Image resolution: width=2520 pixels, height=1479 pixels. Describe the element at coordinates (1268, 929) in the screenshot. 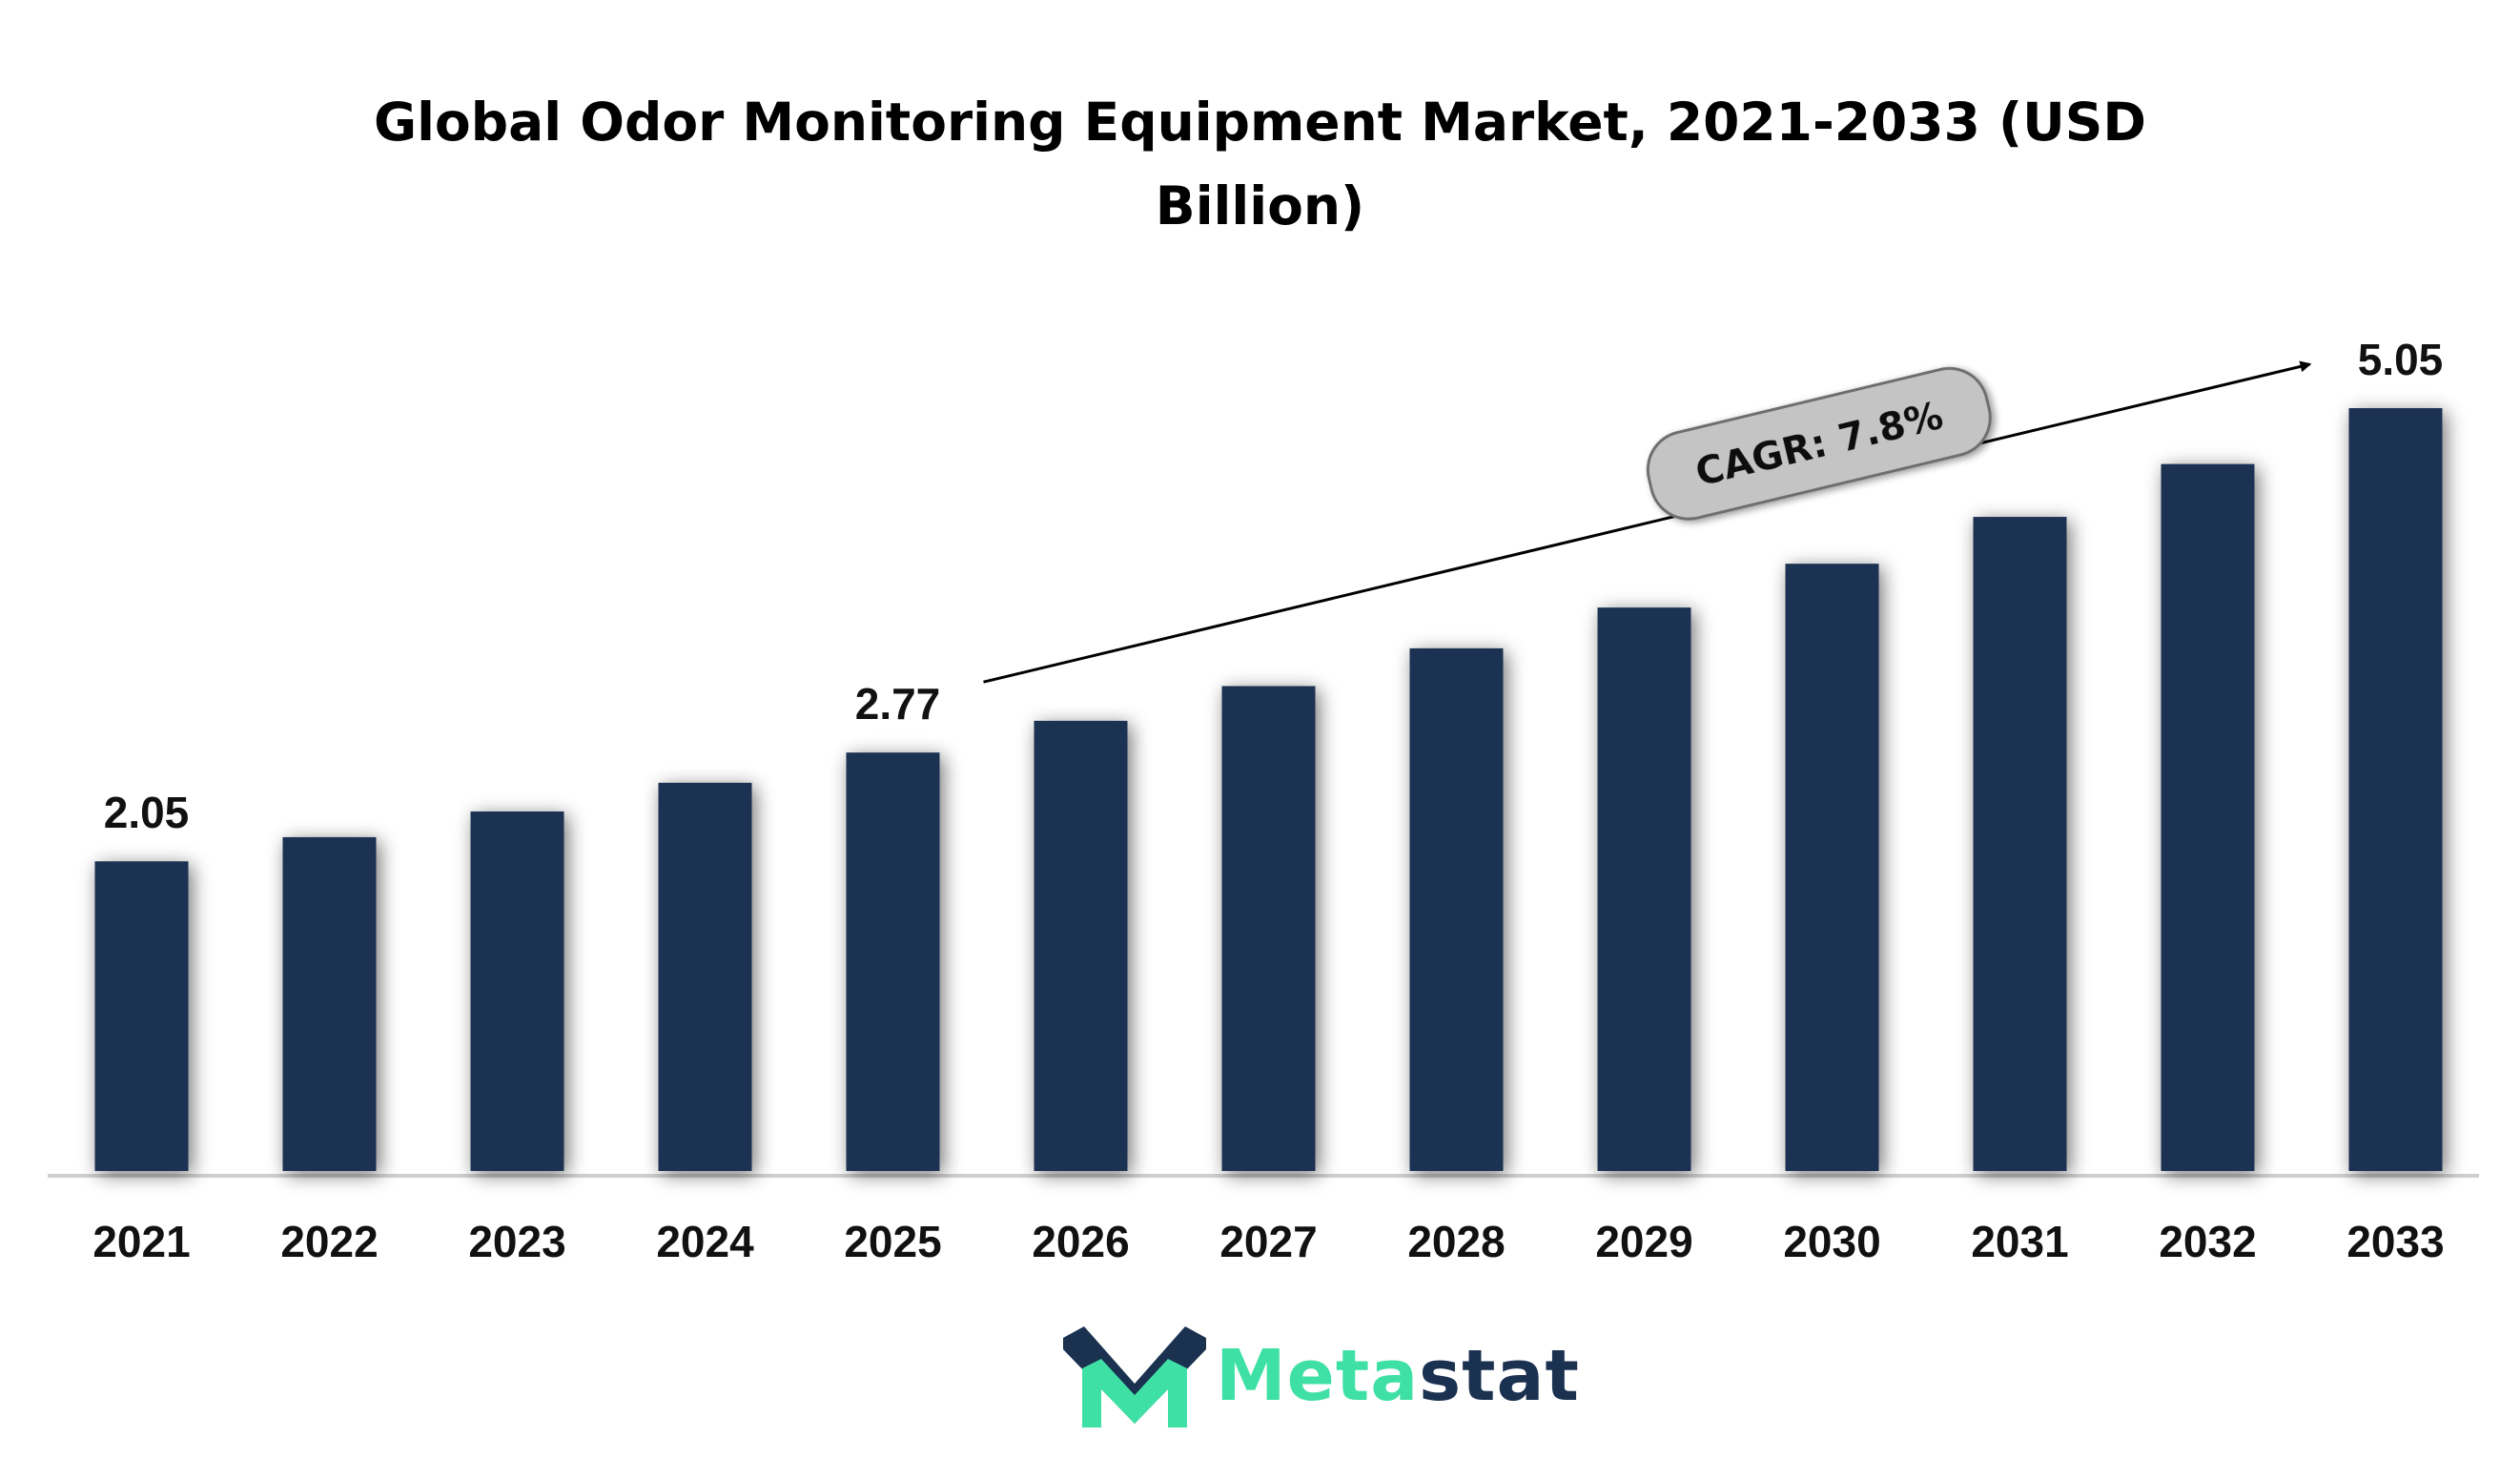

I see `bar-2027` at that location.